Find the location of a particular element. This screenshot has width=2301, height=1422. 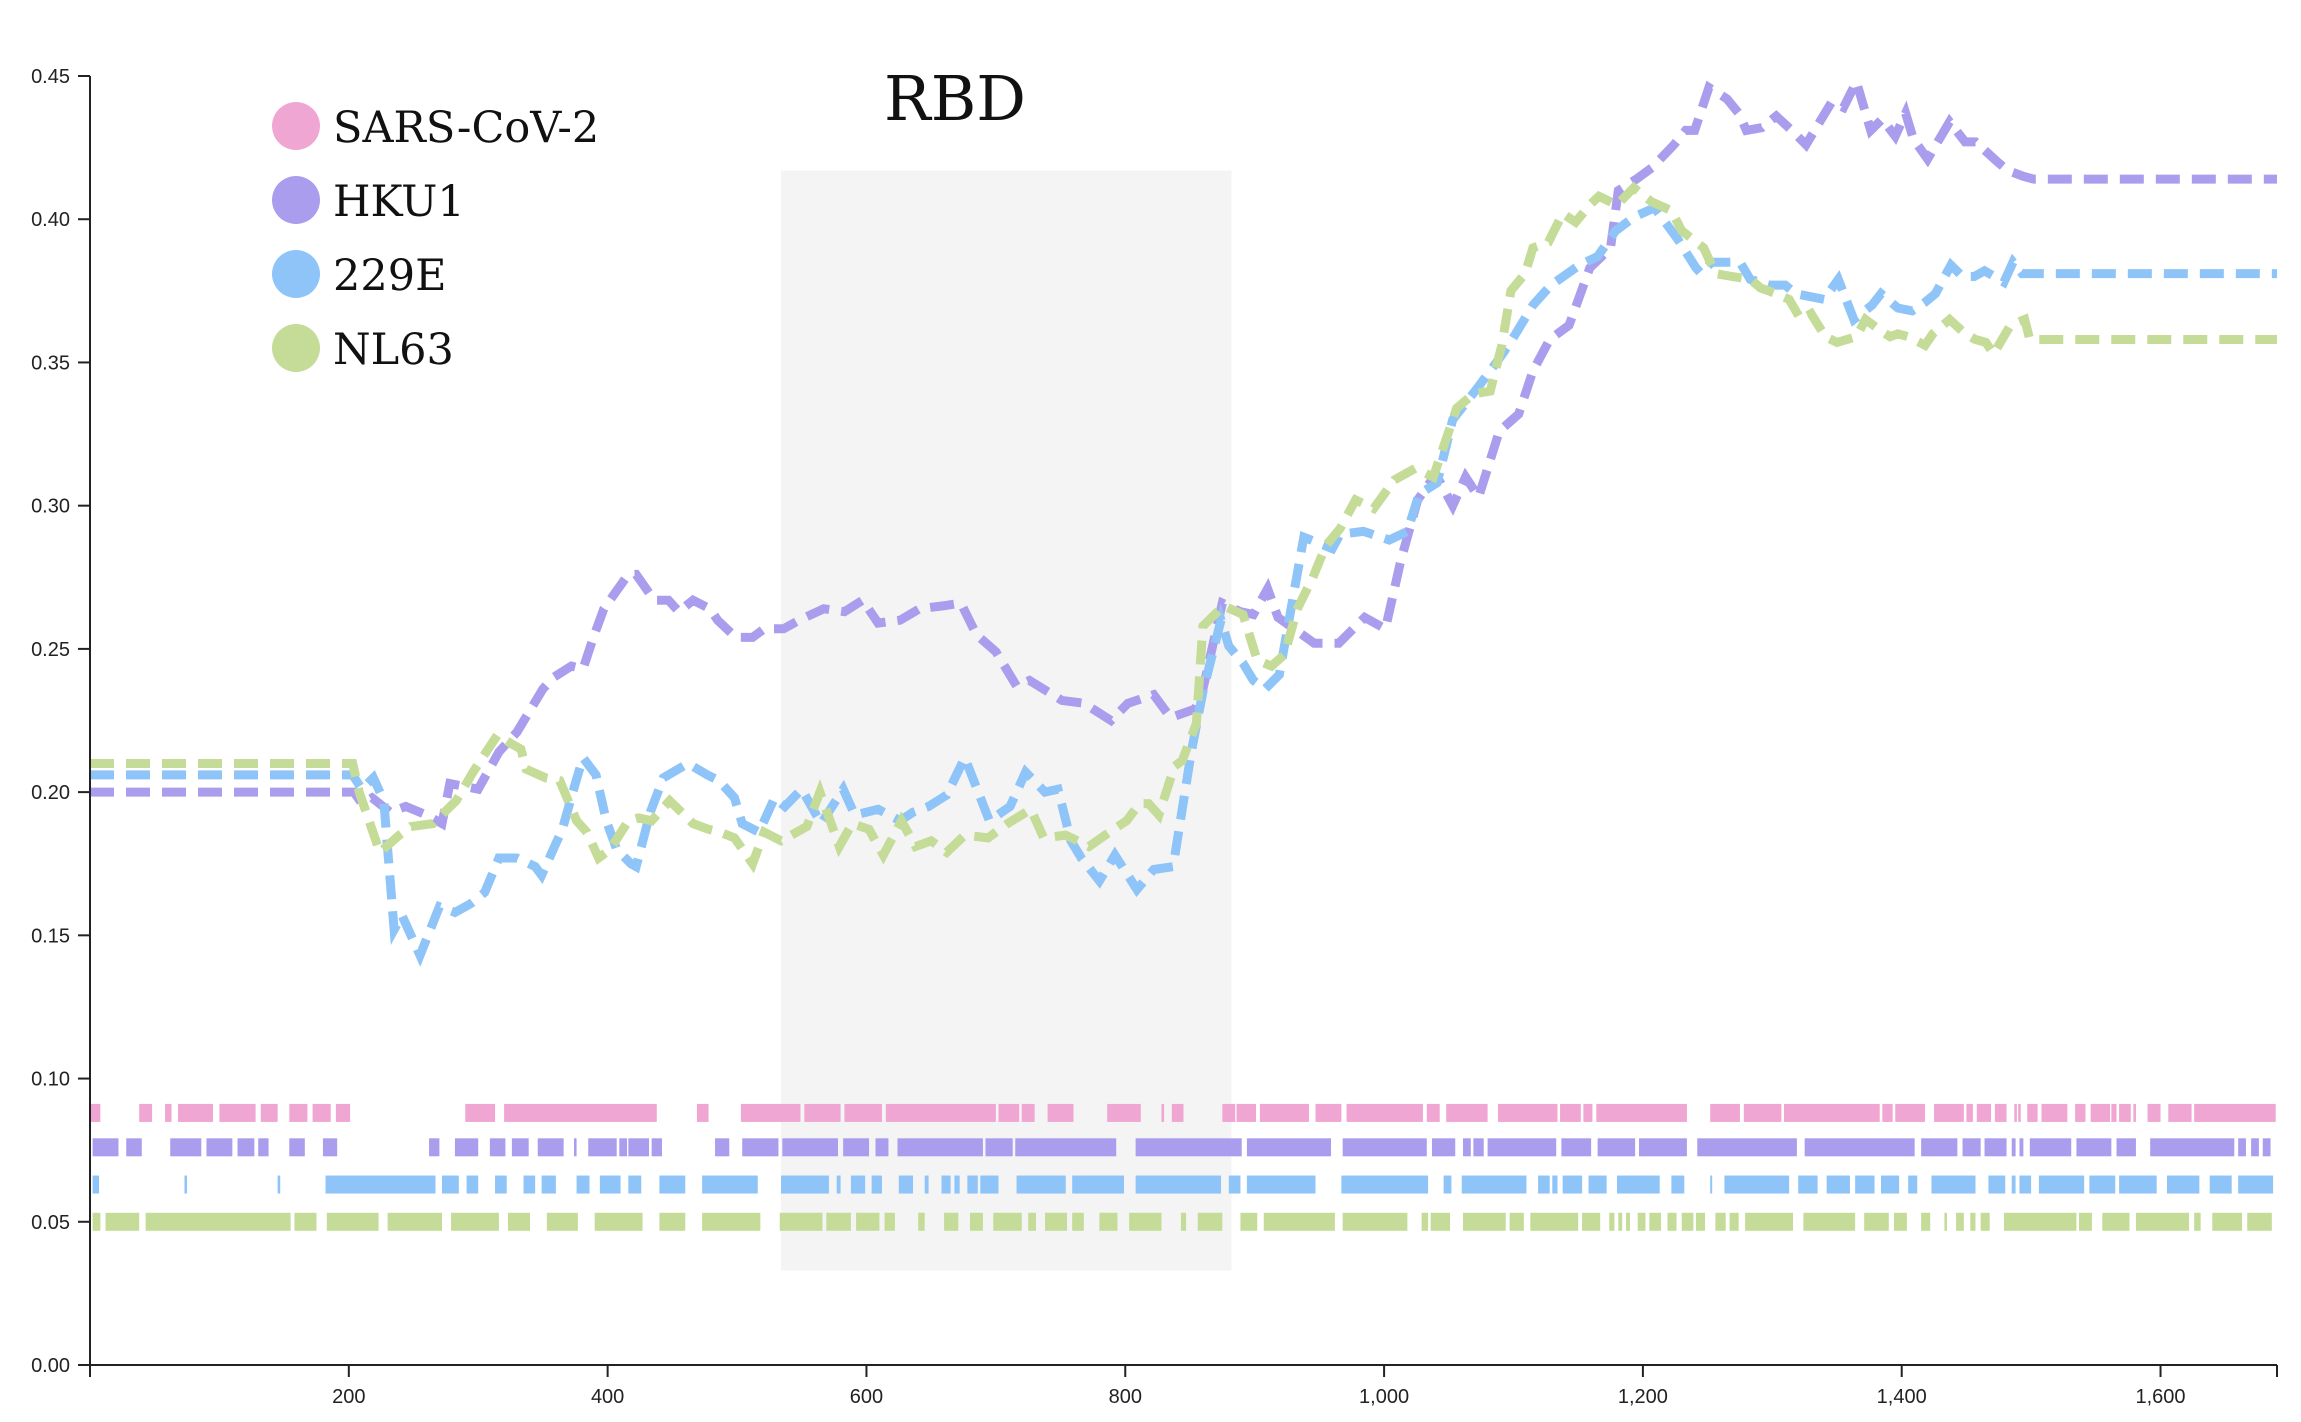

legend-item-nl63: NL63 is located at coordinates (363, 349).